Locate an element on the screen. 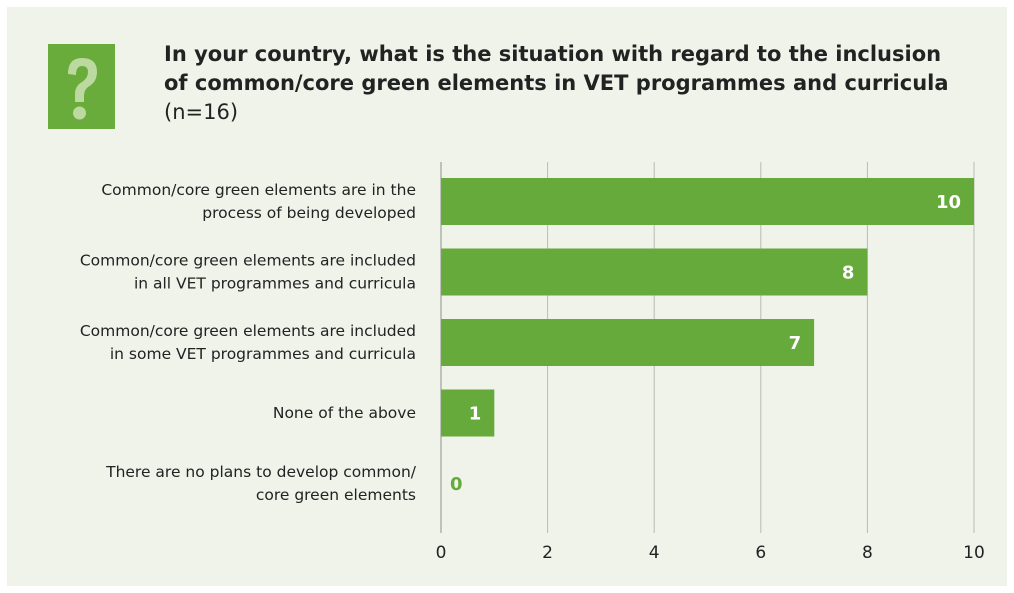 The image size is (1014, 593). category-label: Common/core green elements are in the is located at coordinates (258, 190).